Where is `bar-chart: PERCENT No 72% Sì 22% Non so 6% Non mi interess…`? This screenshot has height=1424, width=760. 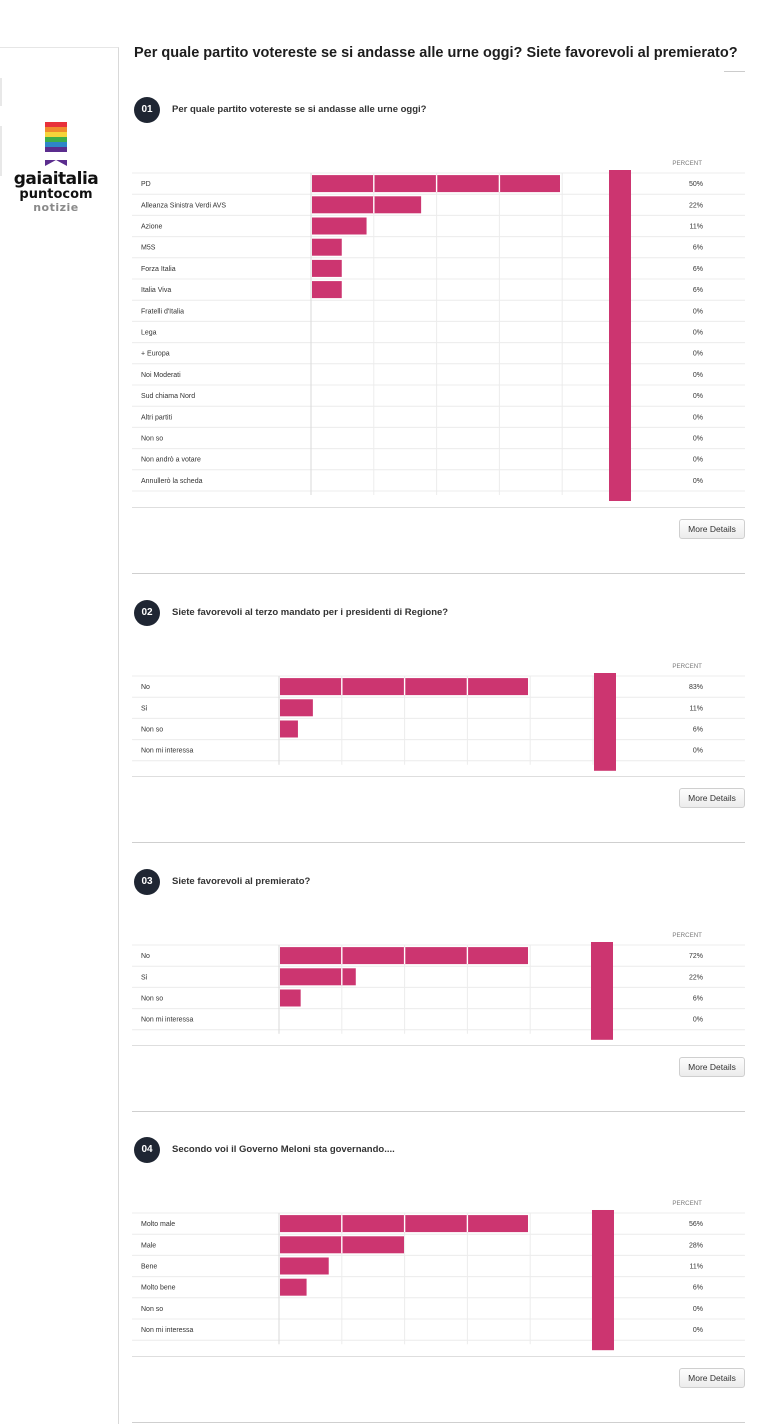
bar-chart: PERCENT No 72% Sì 22% Non so 6% Non mi interess… is located at coordinates (438, 986).